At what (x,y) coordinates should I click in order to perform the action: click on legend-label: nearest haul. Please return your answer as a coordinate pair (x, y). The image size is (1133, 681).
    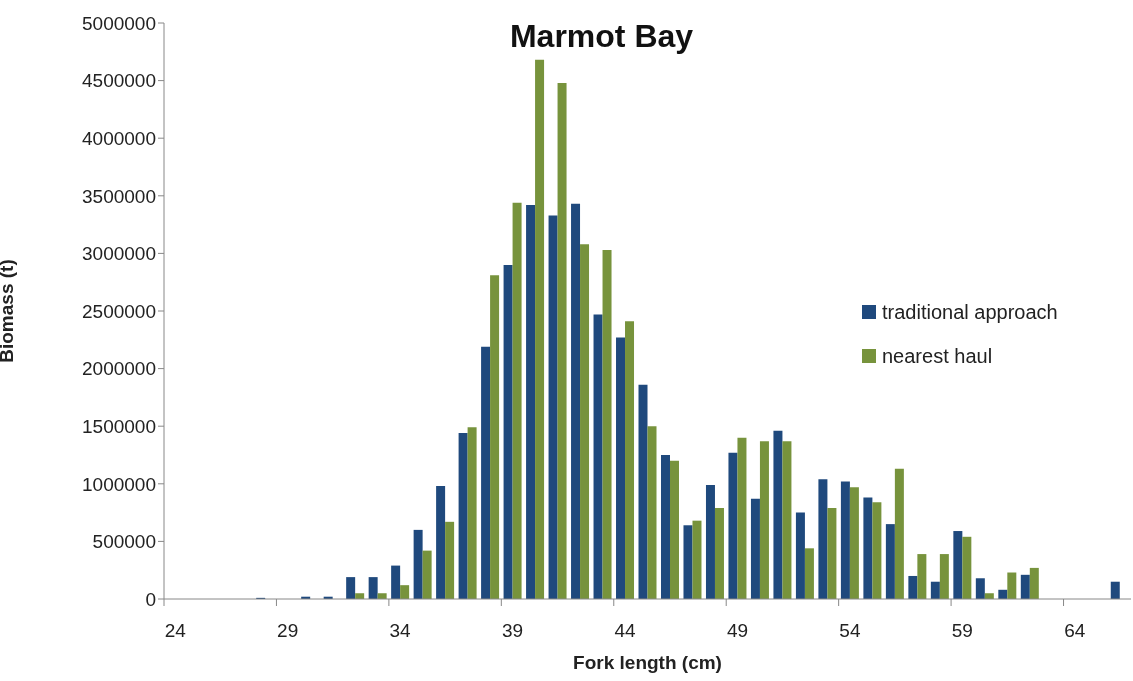
    Looking at the image, I should click on (937, 356).